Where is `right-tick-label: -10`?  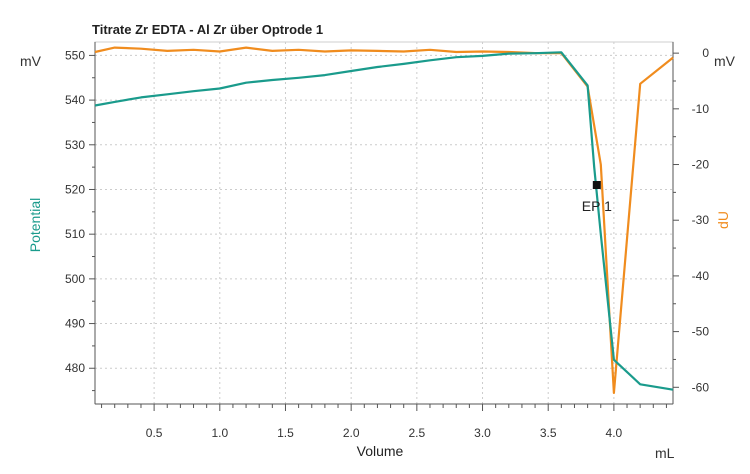
right-tick-label: -10 is located at coordinates (701, 109).